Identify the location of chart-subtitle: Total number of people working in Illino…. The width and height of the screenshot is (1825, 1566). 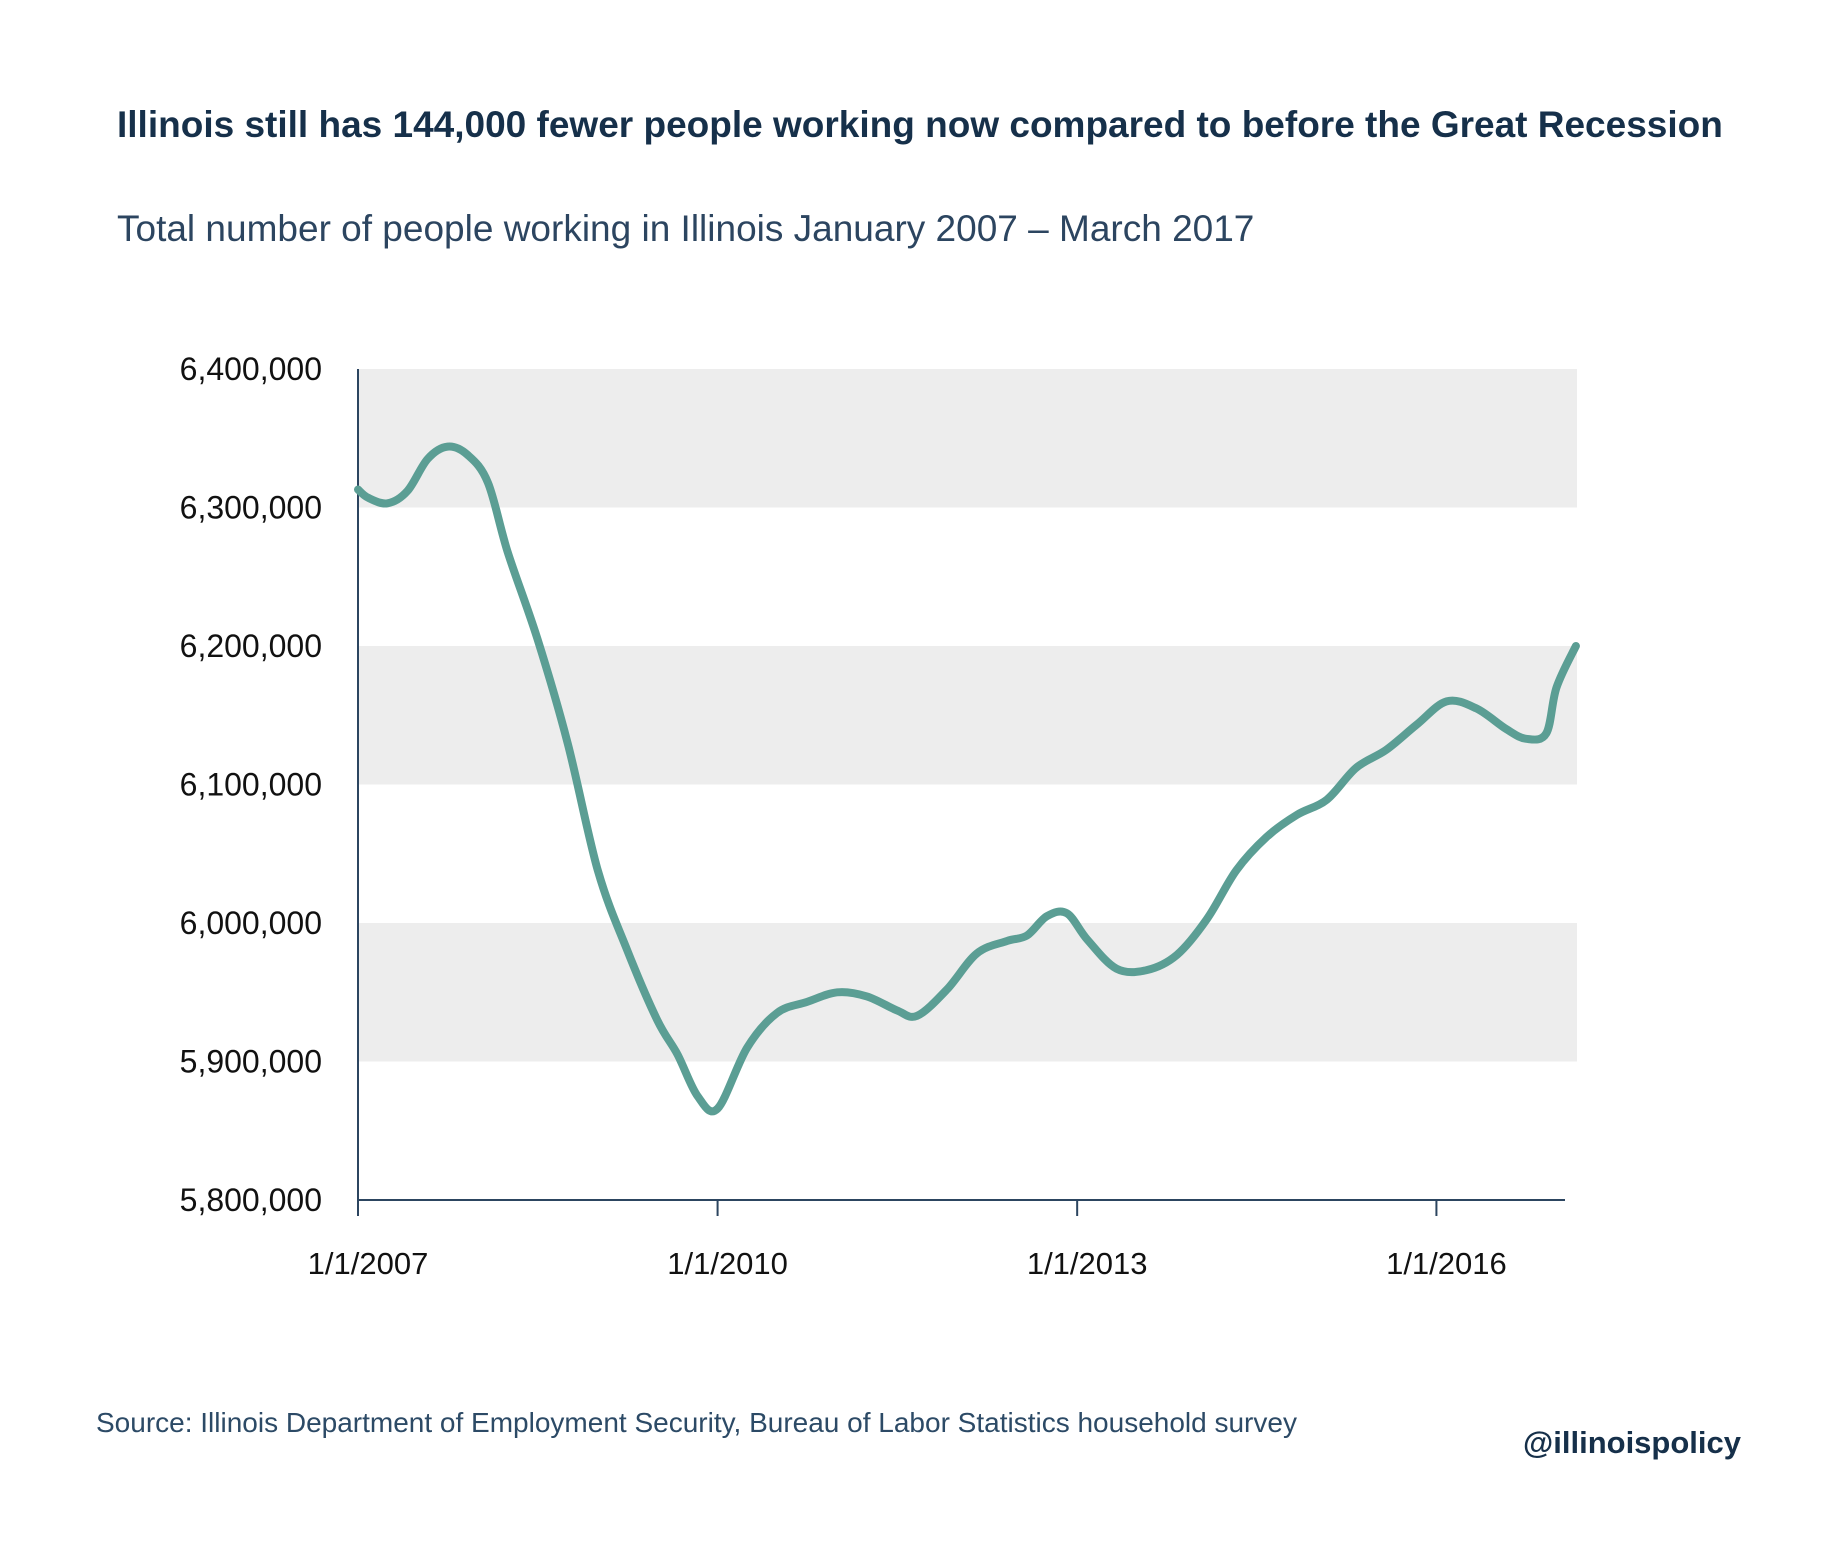
(686, 228).